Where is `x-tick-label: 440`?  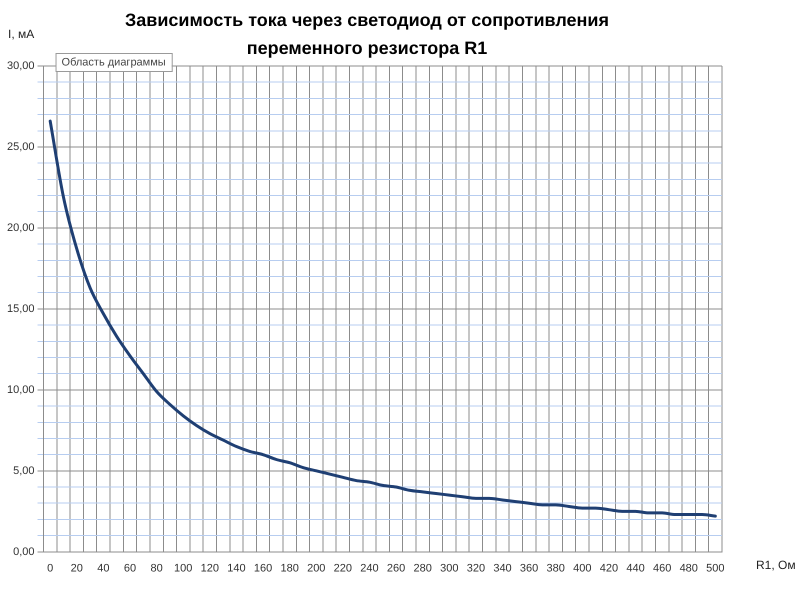
x-tick-label: 440 is located at coordinates (635, 568).